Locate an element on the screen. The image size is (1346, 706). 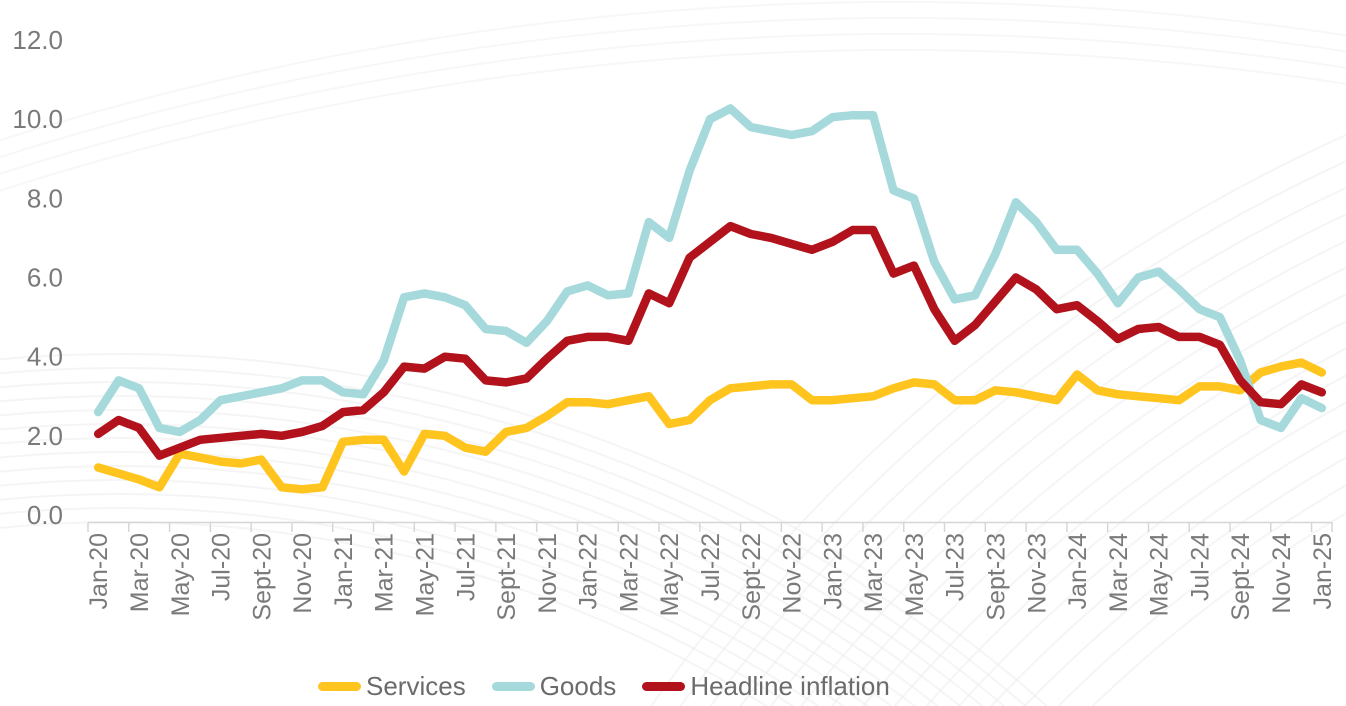
services-legend-label: Services is located at coordinates (416, 685).